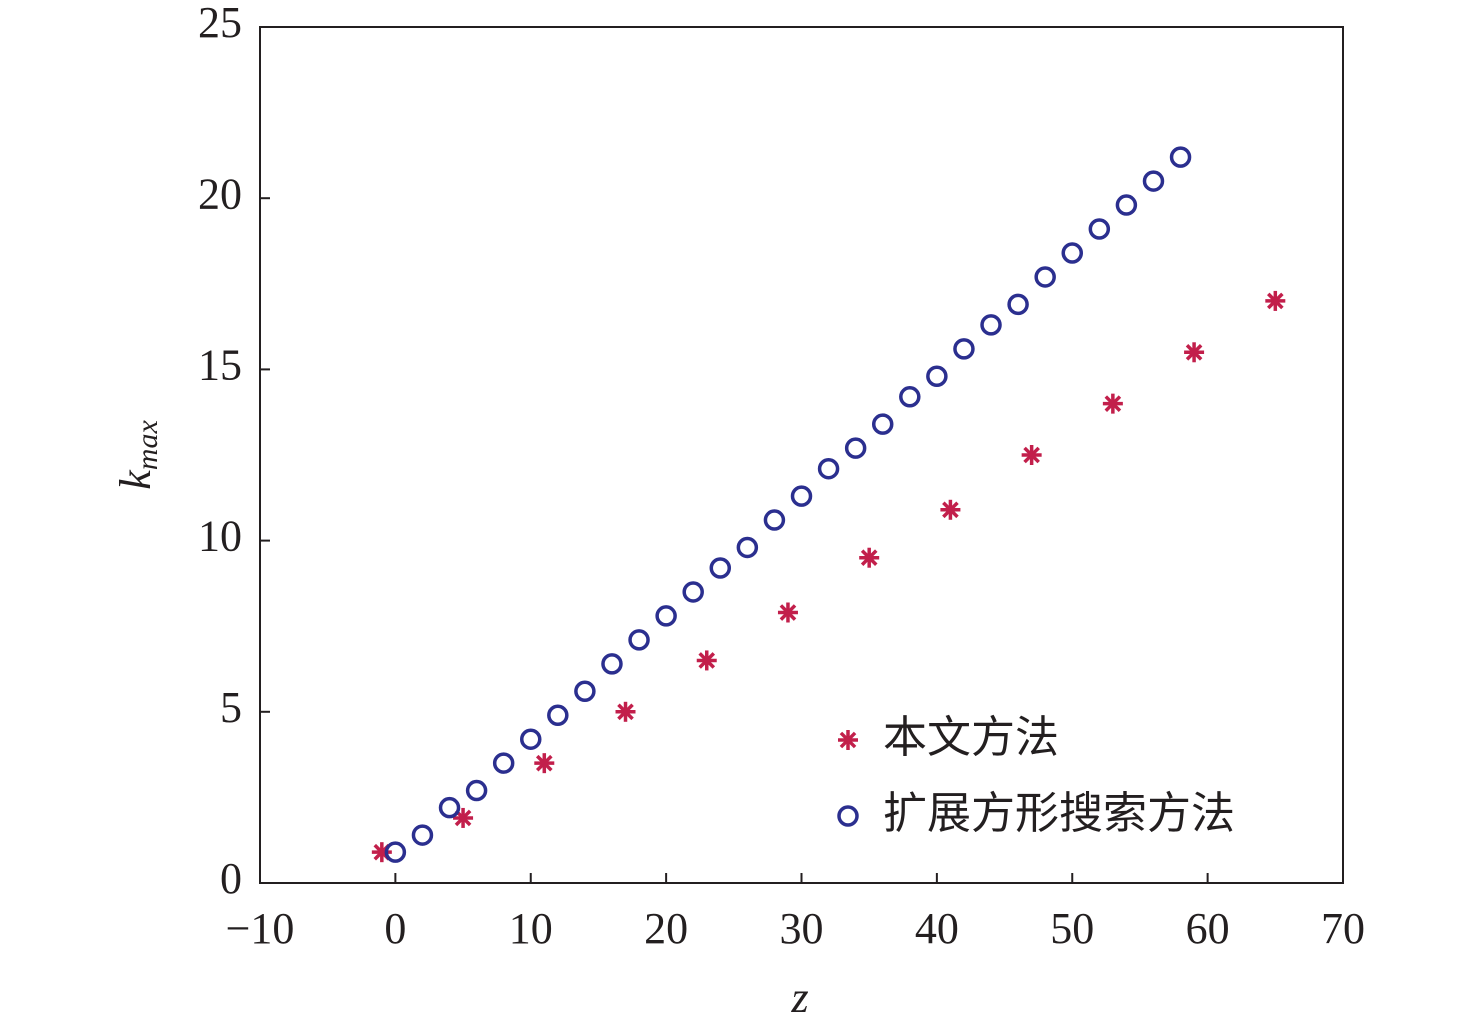 Image resolution: width=1476 pixels, height=1034 pixels. Describe the element at coordinates (1059, 813) in the screenshot. I see `legend-label: 扩展方形搜索方法` at that location.